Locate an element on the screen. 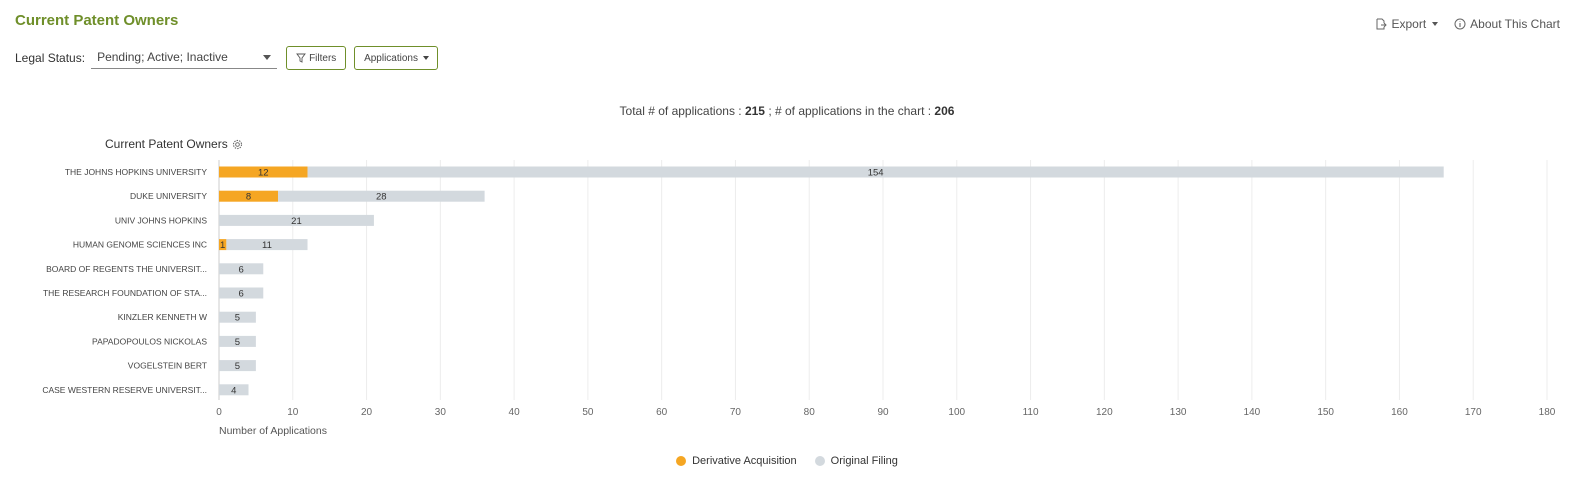  legal-status-select: Pending; Active; Inactive is located at coordinates (184, 58).